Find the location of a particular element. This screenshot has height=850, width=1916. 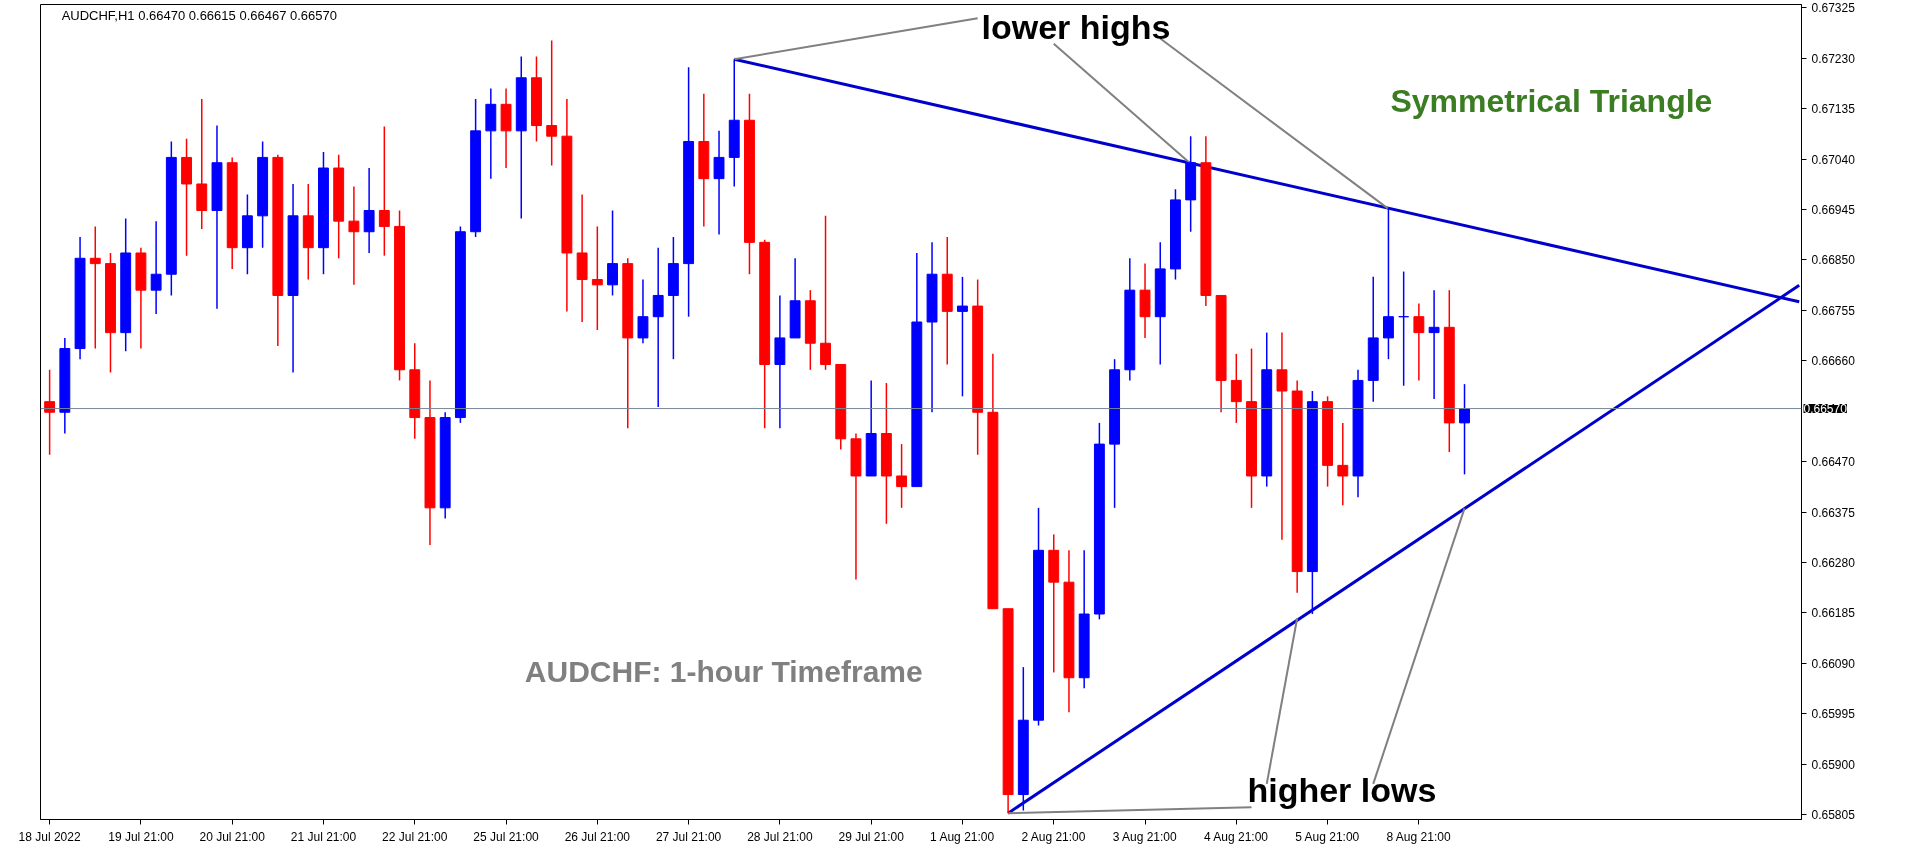

x-tick-label: 8 Aug 21:00 is located at coordinates (1418, 836).